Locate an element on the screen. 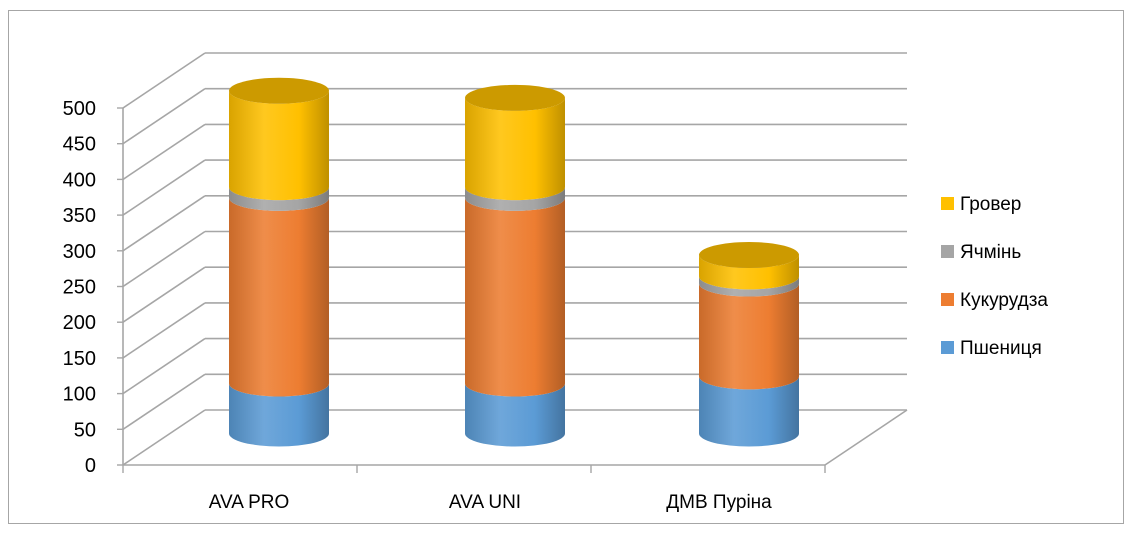 This screenshot has width=1133, height=533. legend: Гровер Ячмінь Кукурудза Пшениця is located at coordinates (994, 276).